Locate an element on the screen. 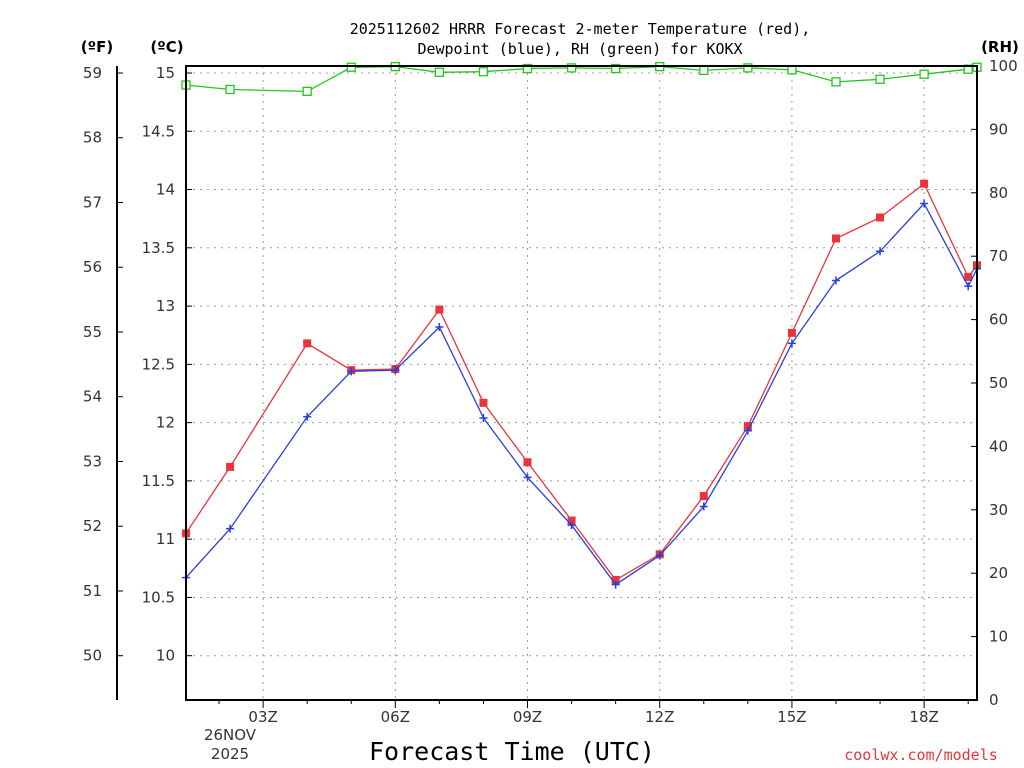  chart-title-line2: Dewpoint (blue), RH (green) for KOKX is located at coordinates (579, 49).